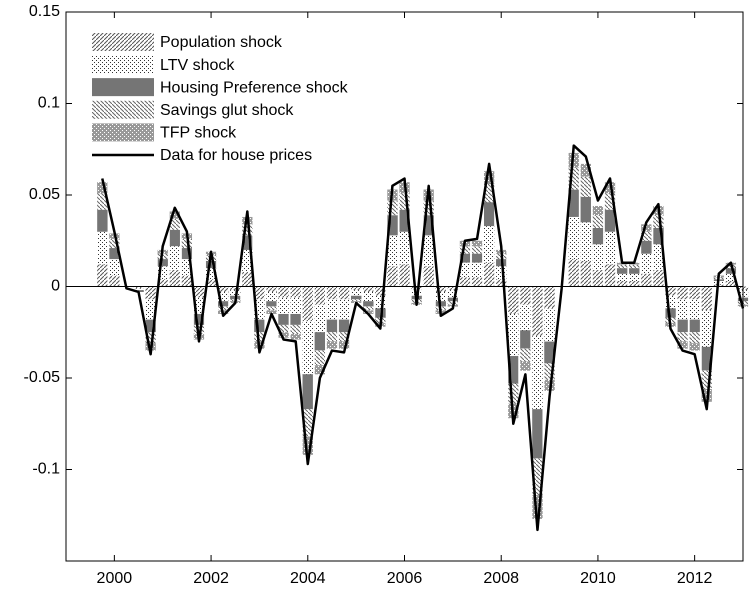  I want to click on x-tick-label: 2012, so click(695, 578).